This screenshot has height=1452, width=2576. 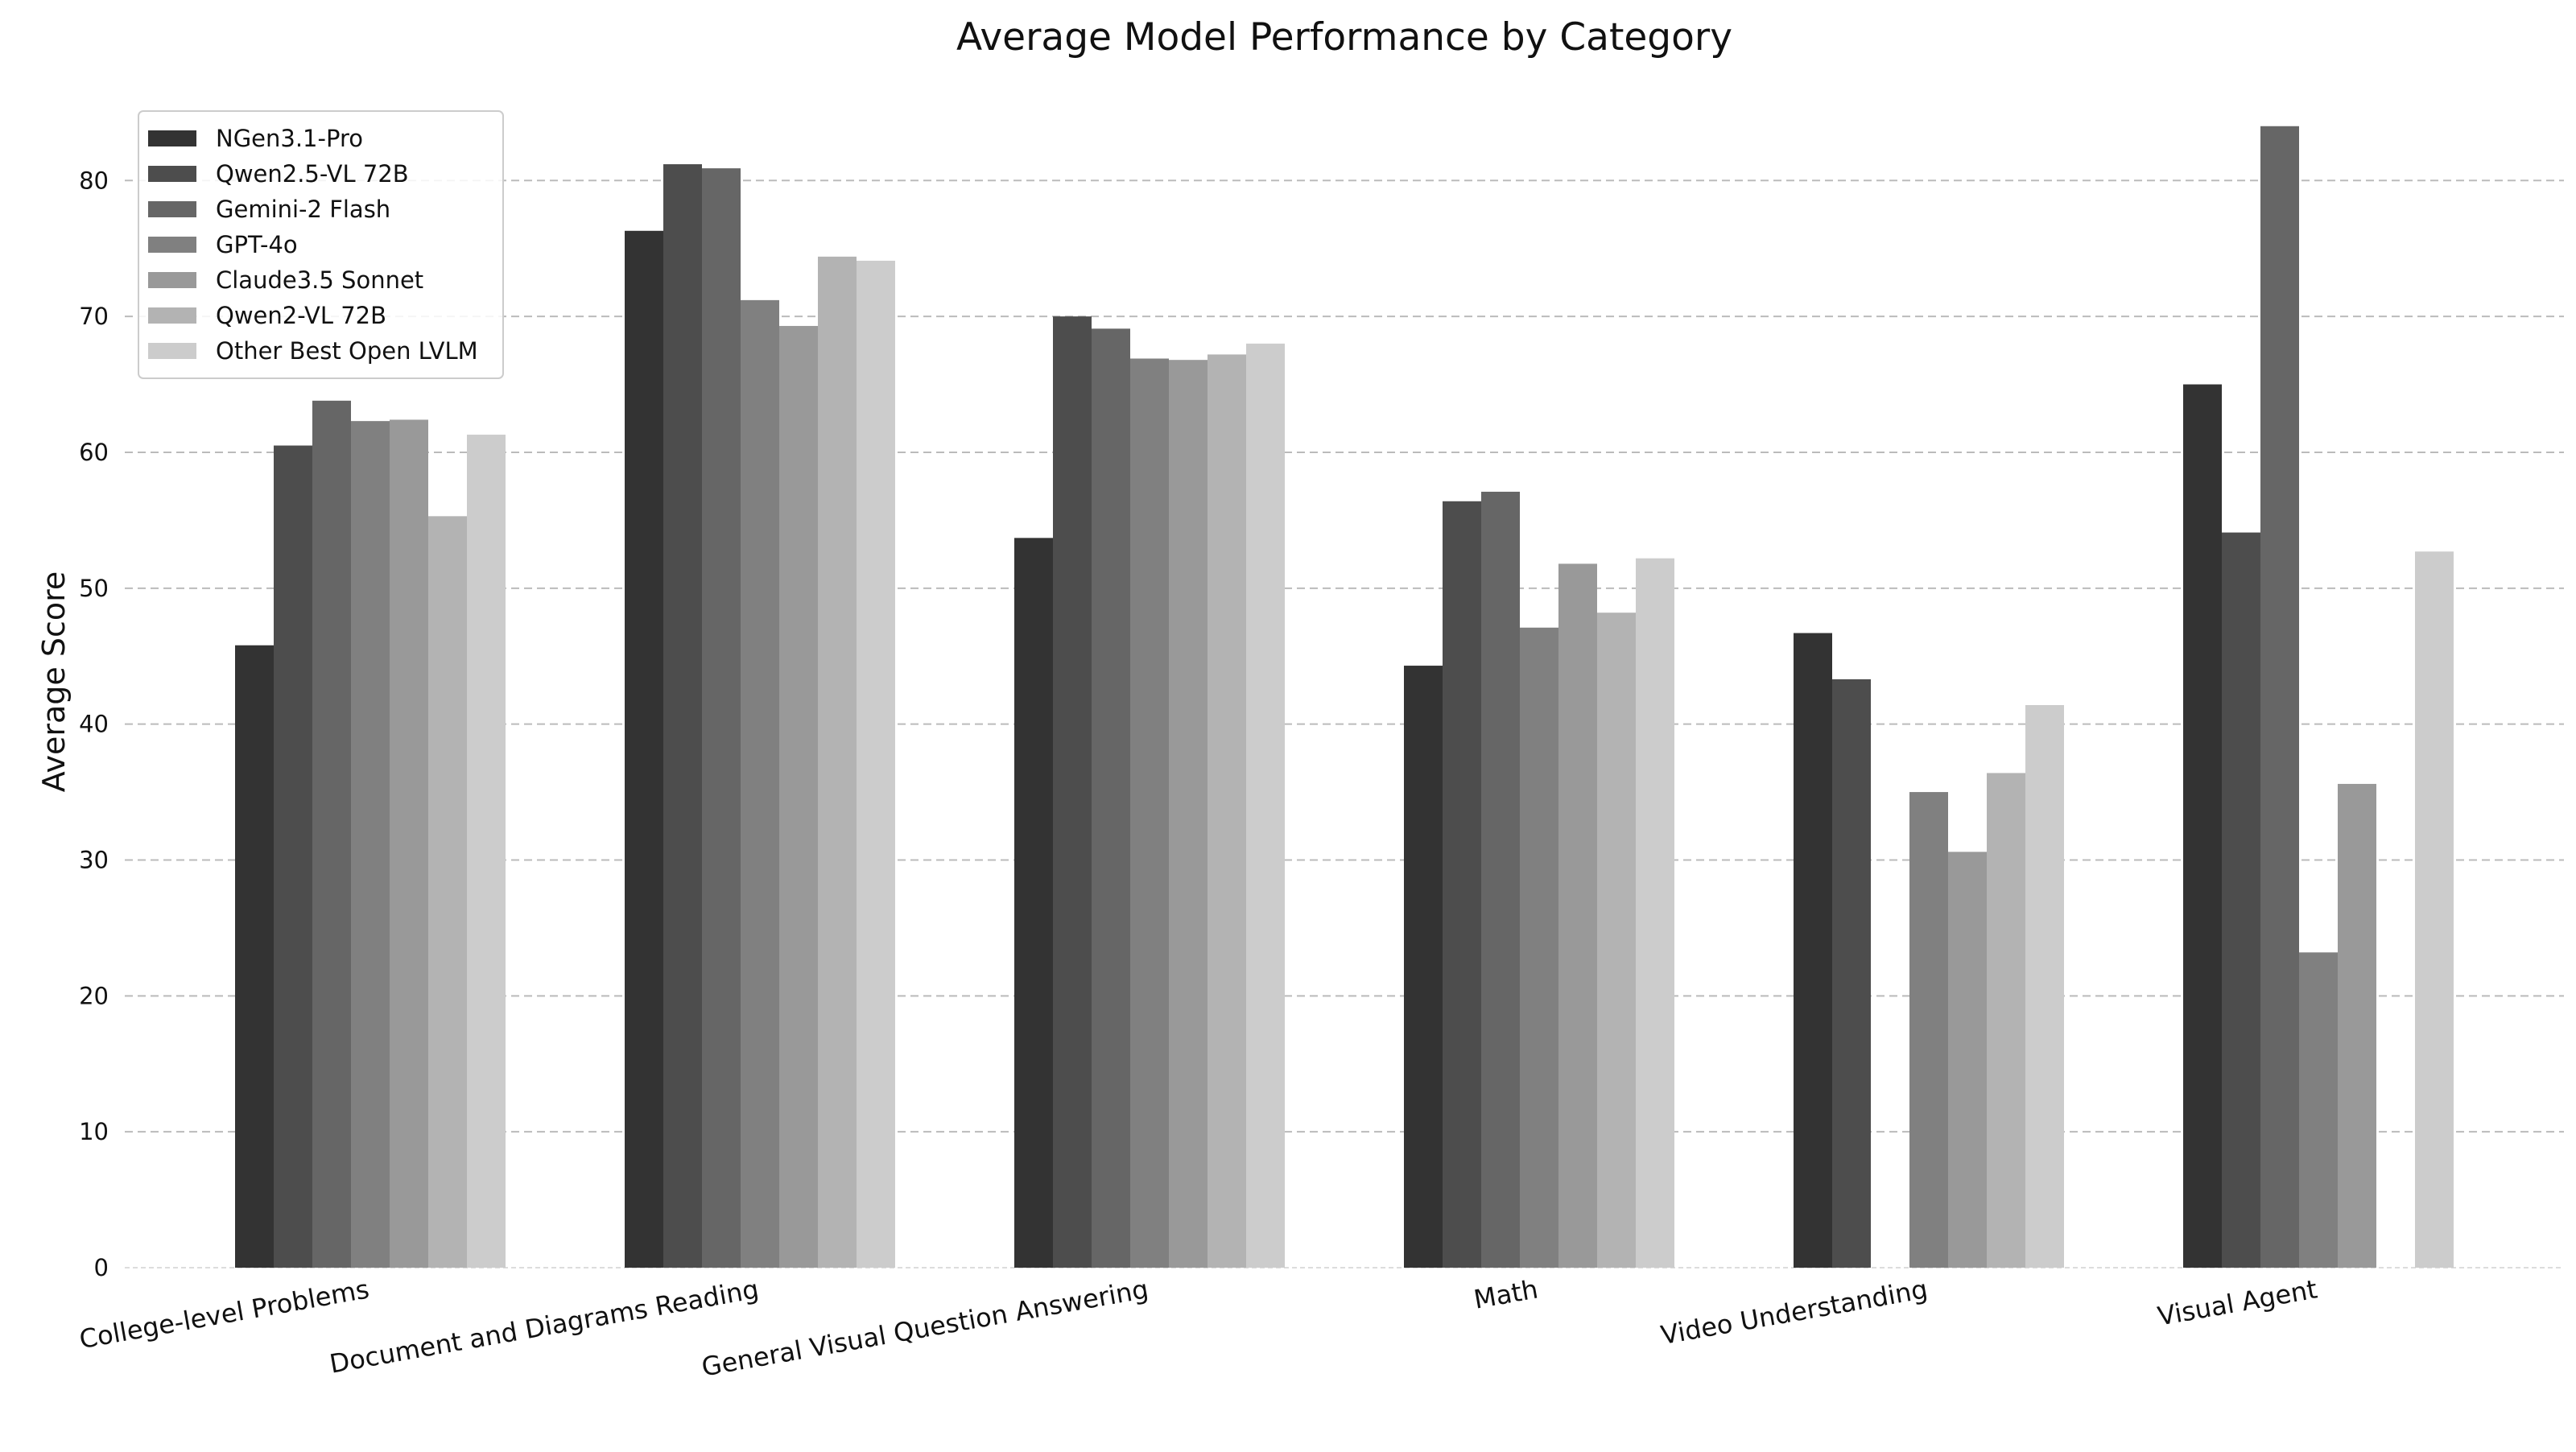 I want to click on legend-label: Qwen2-VL 72B, so click(x=301, y=316).